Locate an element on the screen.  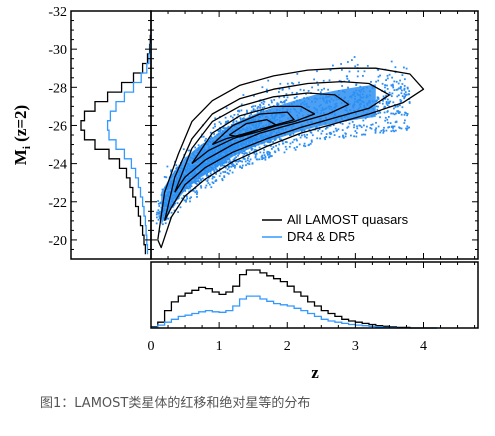
y-tick-label: -32 is located at coordinates (57, 12).